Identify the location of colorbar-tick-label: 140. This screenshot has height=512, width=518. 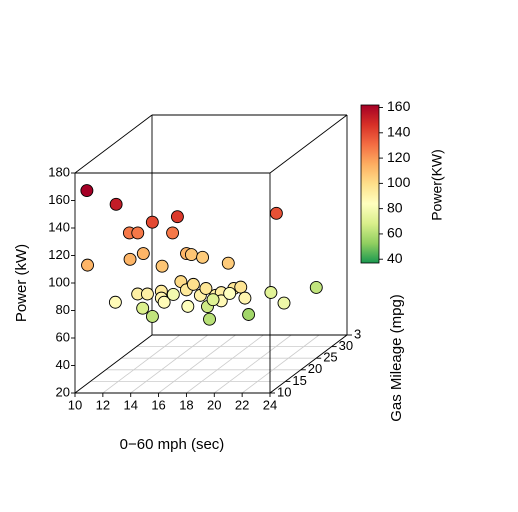
(399, 132).